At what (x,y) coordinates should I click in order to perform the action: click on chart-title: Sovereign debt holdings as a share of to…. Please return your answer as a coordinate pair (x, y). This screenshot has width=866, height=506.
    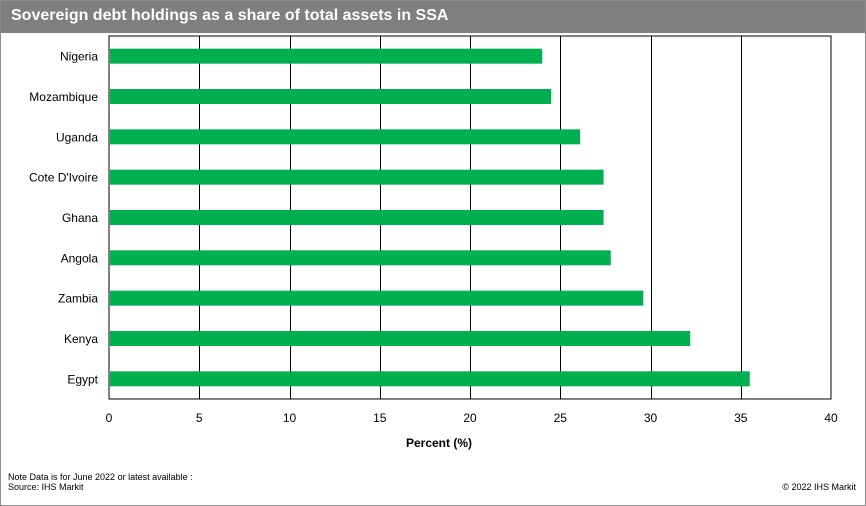
    Looking at the image, I should click on (230, 15).